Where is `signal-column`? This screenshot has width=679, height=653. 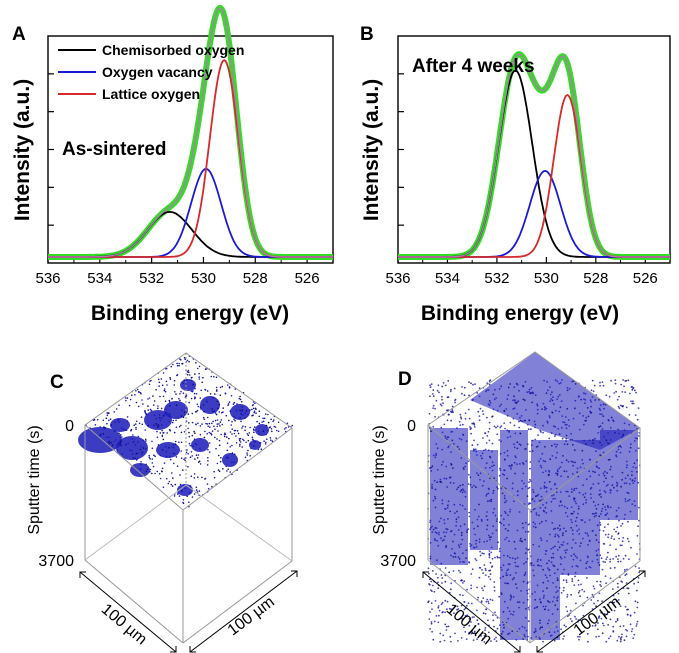 signal-column is located at coordinates (449, 496).